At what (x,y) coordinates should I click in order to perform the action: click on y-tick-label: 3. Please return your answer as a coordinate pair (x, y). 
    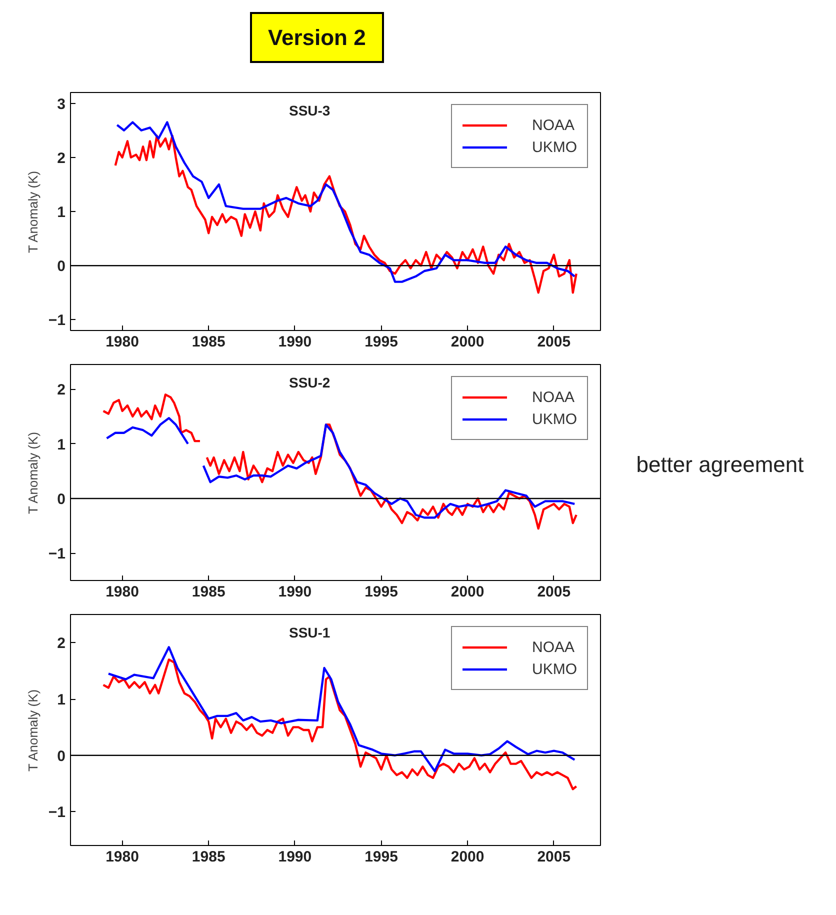
    Looking at the image, I should click on (61, 105).